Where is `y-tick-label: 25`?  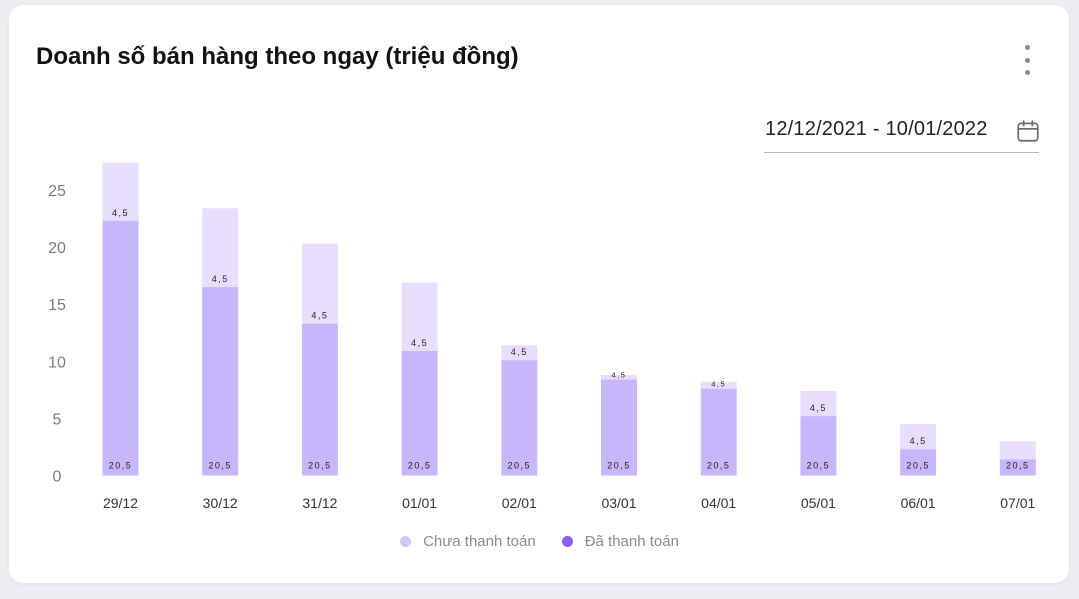
y-tick-label: 25 is located at coordinates (57, 191).